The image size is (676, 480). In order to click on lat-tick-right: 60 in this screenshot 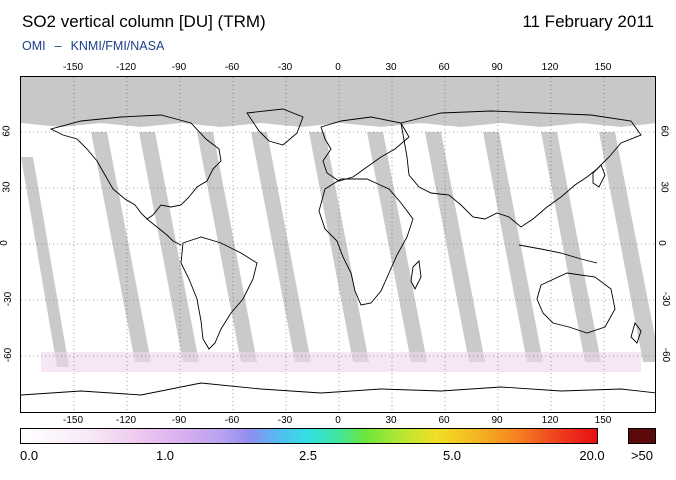, I will do `click(664, 131)`.